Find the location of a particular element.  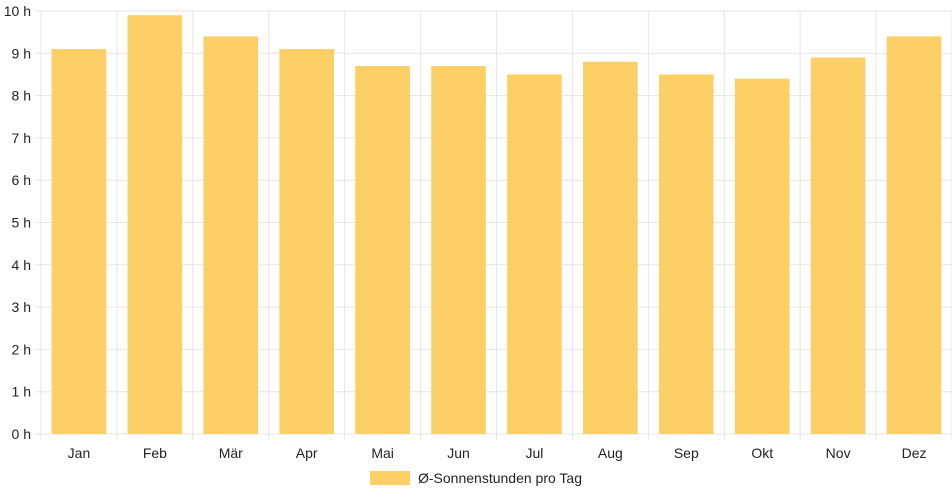

y-tick-label: 2 h is located at coordinates (21, 349).